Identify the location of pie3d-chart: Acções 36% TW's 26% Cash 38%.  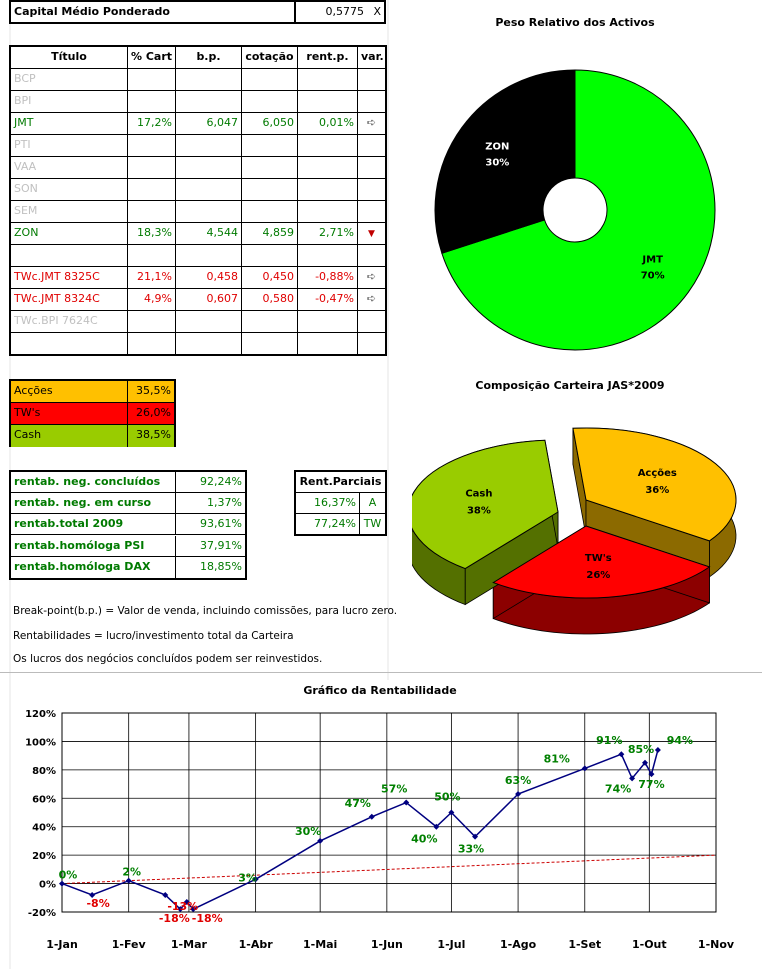
(582, 530).